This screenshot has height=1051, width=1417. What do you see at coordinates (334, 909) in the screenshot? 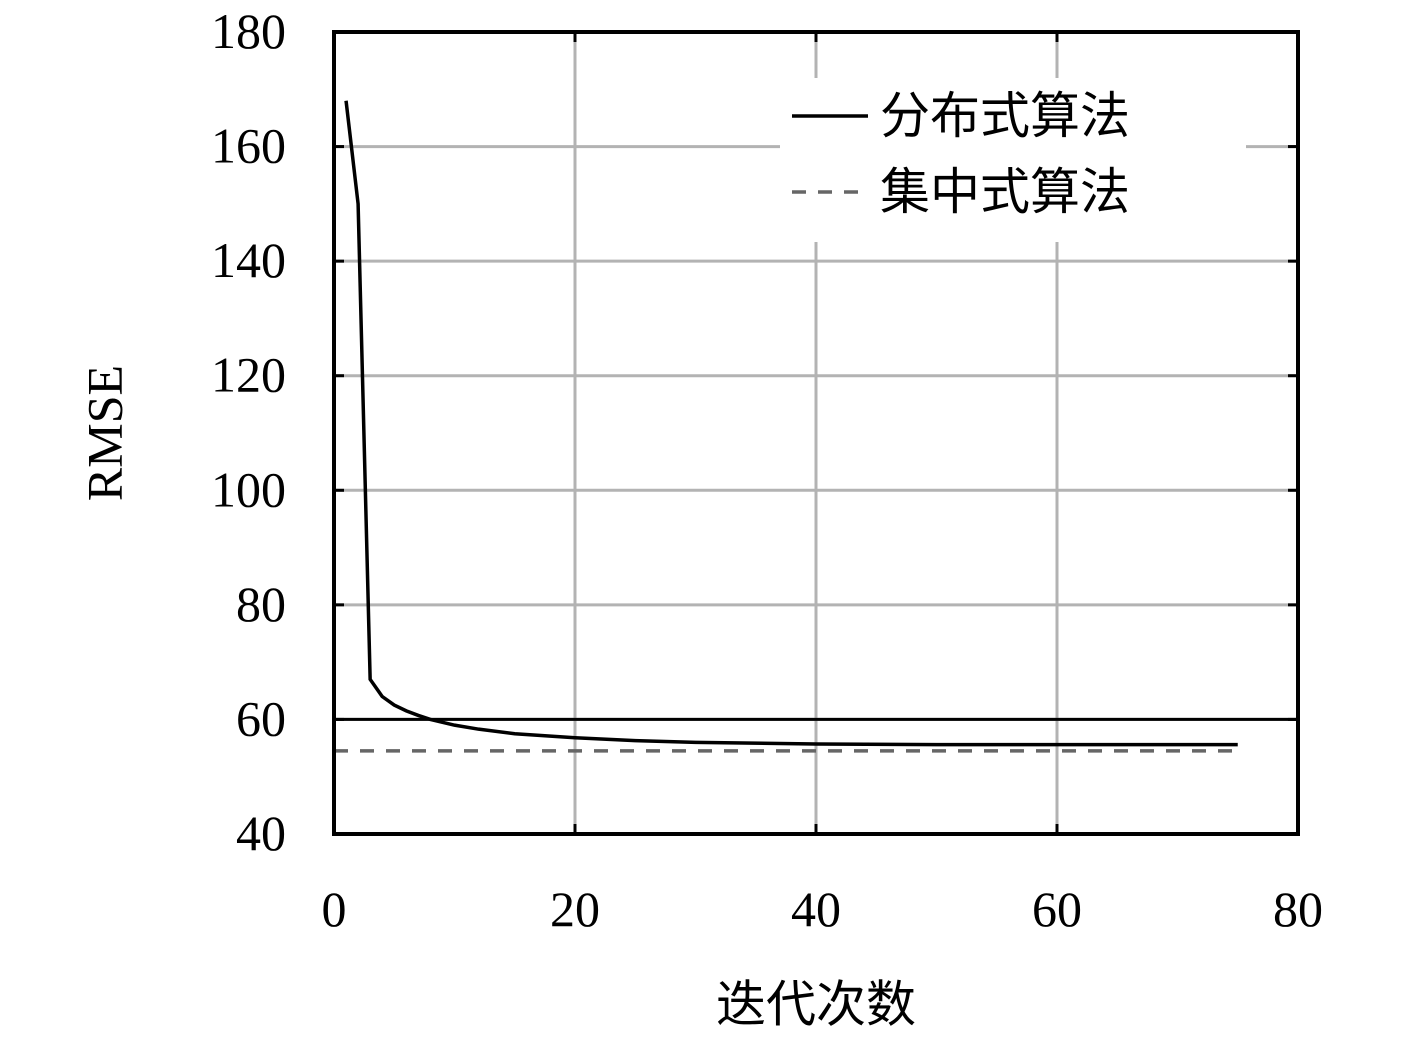
I see `x-tick-label: 0` at bounding box center [334, 909].